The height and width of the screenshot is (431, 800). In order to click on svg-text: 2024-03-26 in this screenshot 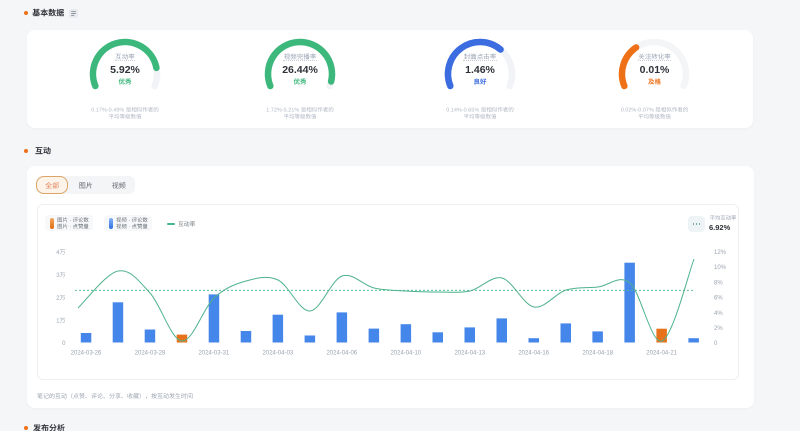, I will do `click(86, 354)`.